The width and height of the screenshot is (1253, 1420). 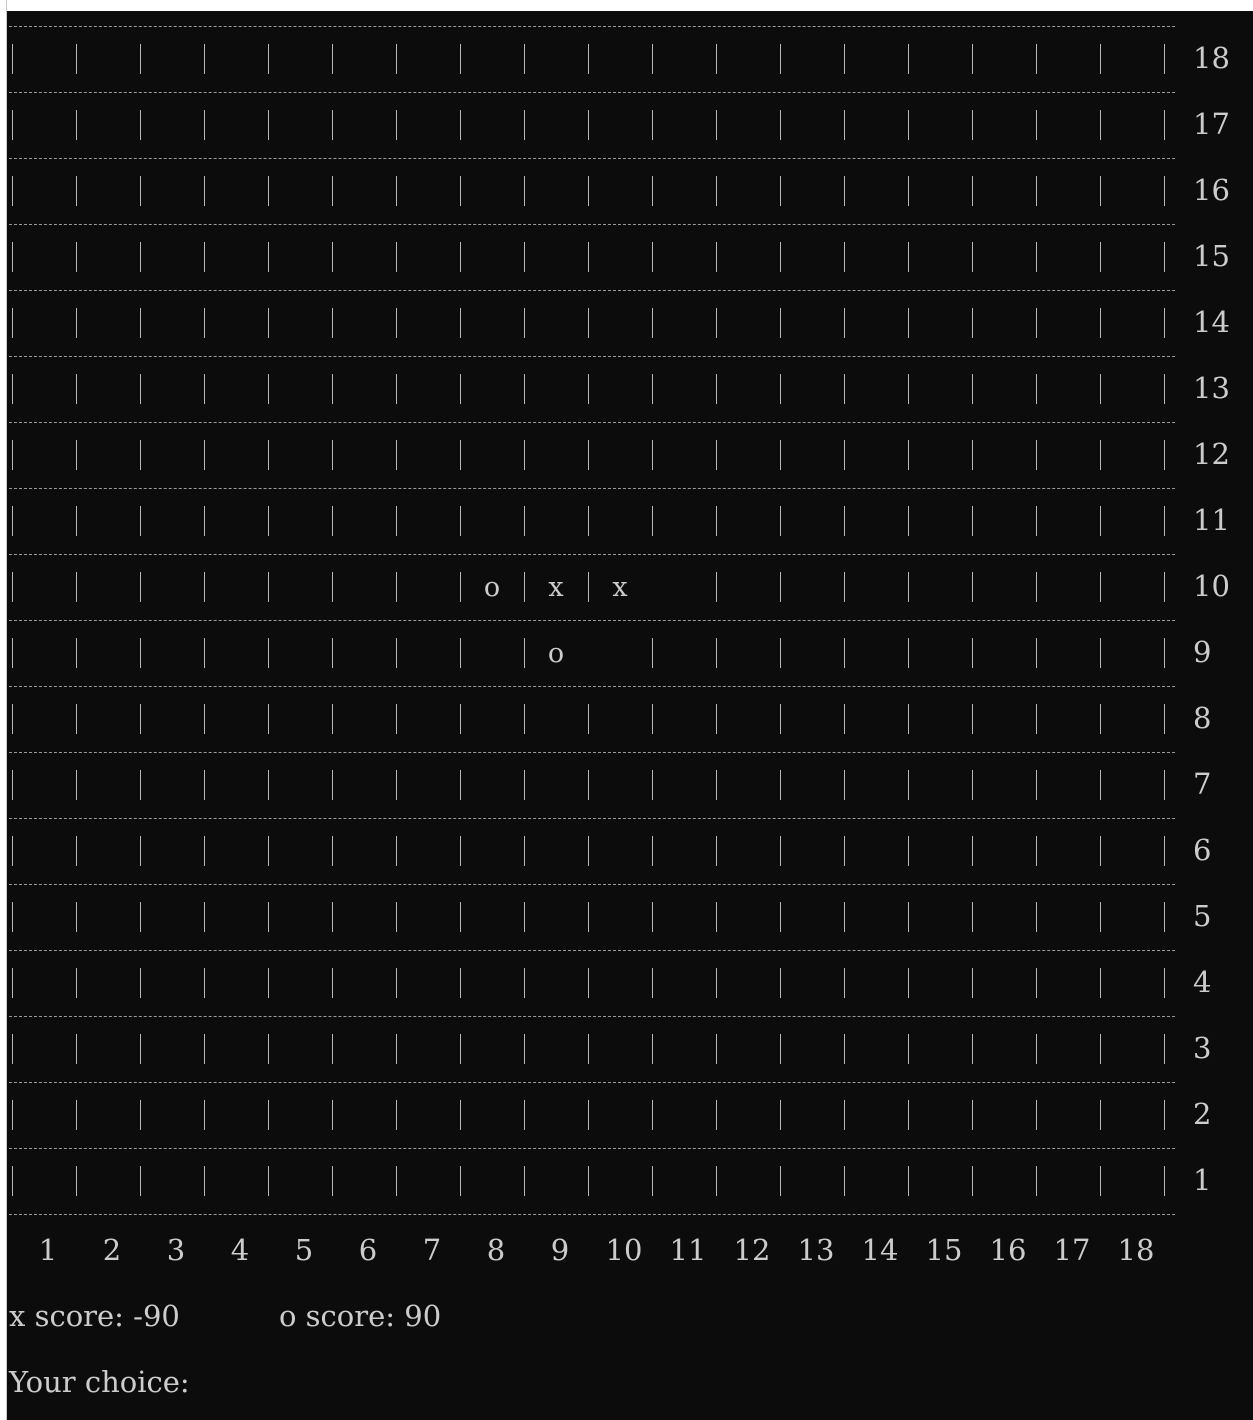 What do you see at coordinates (1072, 1250) in the screenshot?
I see `column-label: 17` at bounding box center [1072, 1250].